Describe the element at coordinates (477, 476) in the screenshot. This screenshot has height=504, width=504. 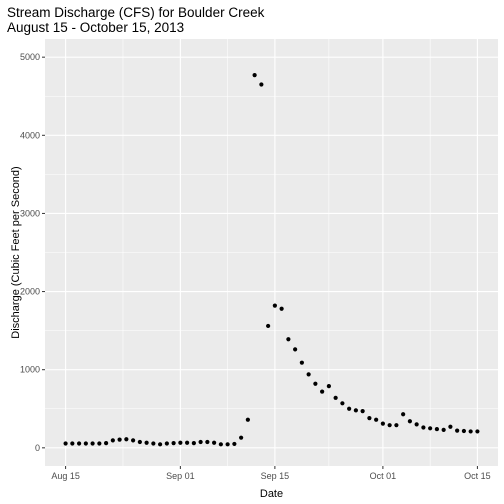
I see `x-tick-label: Oct 15` at that location.